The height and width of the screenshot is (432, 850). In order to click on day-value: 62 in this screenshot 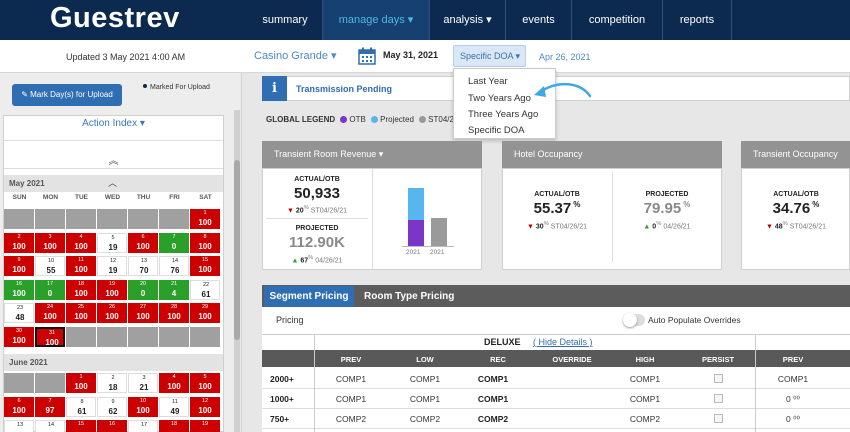, I will do `click(113, 411)`.